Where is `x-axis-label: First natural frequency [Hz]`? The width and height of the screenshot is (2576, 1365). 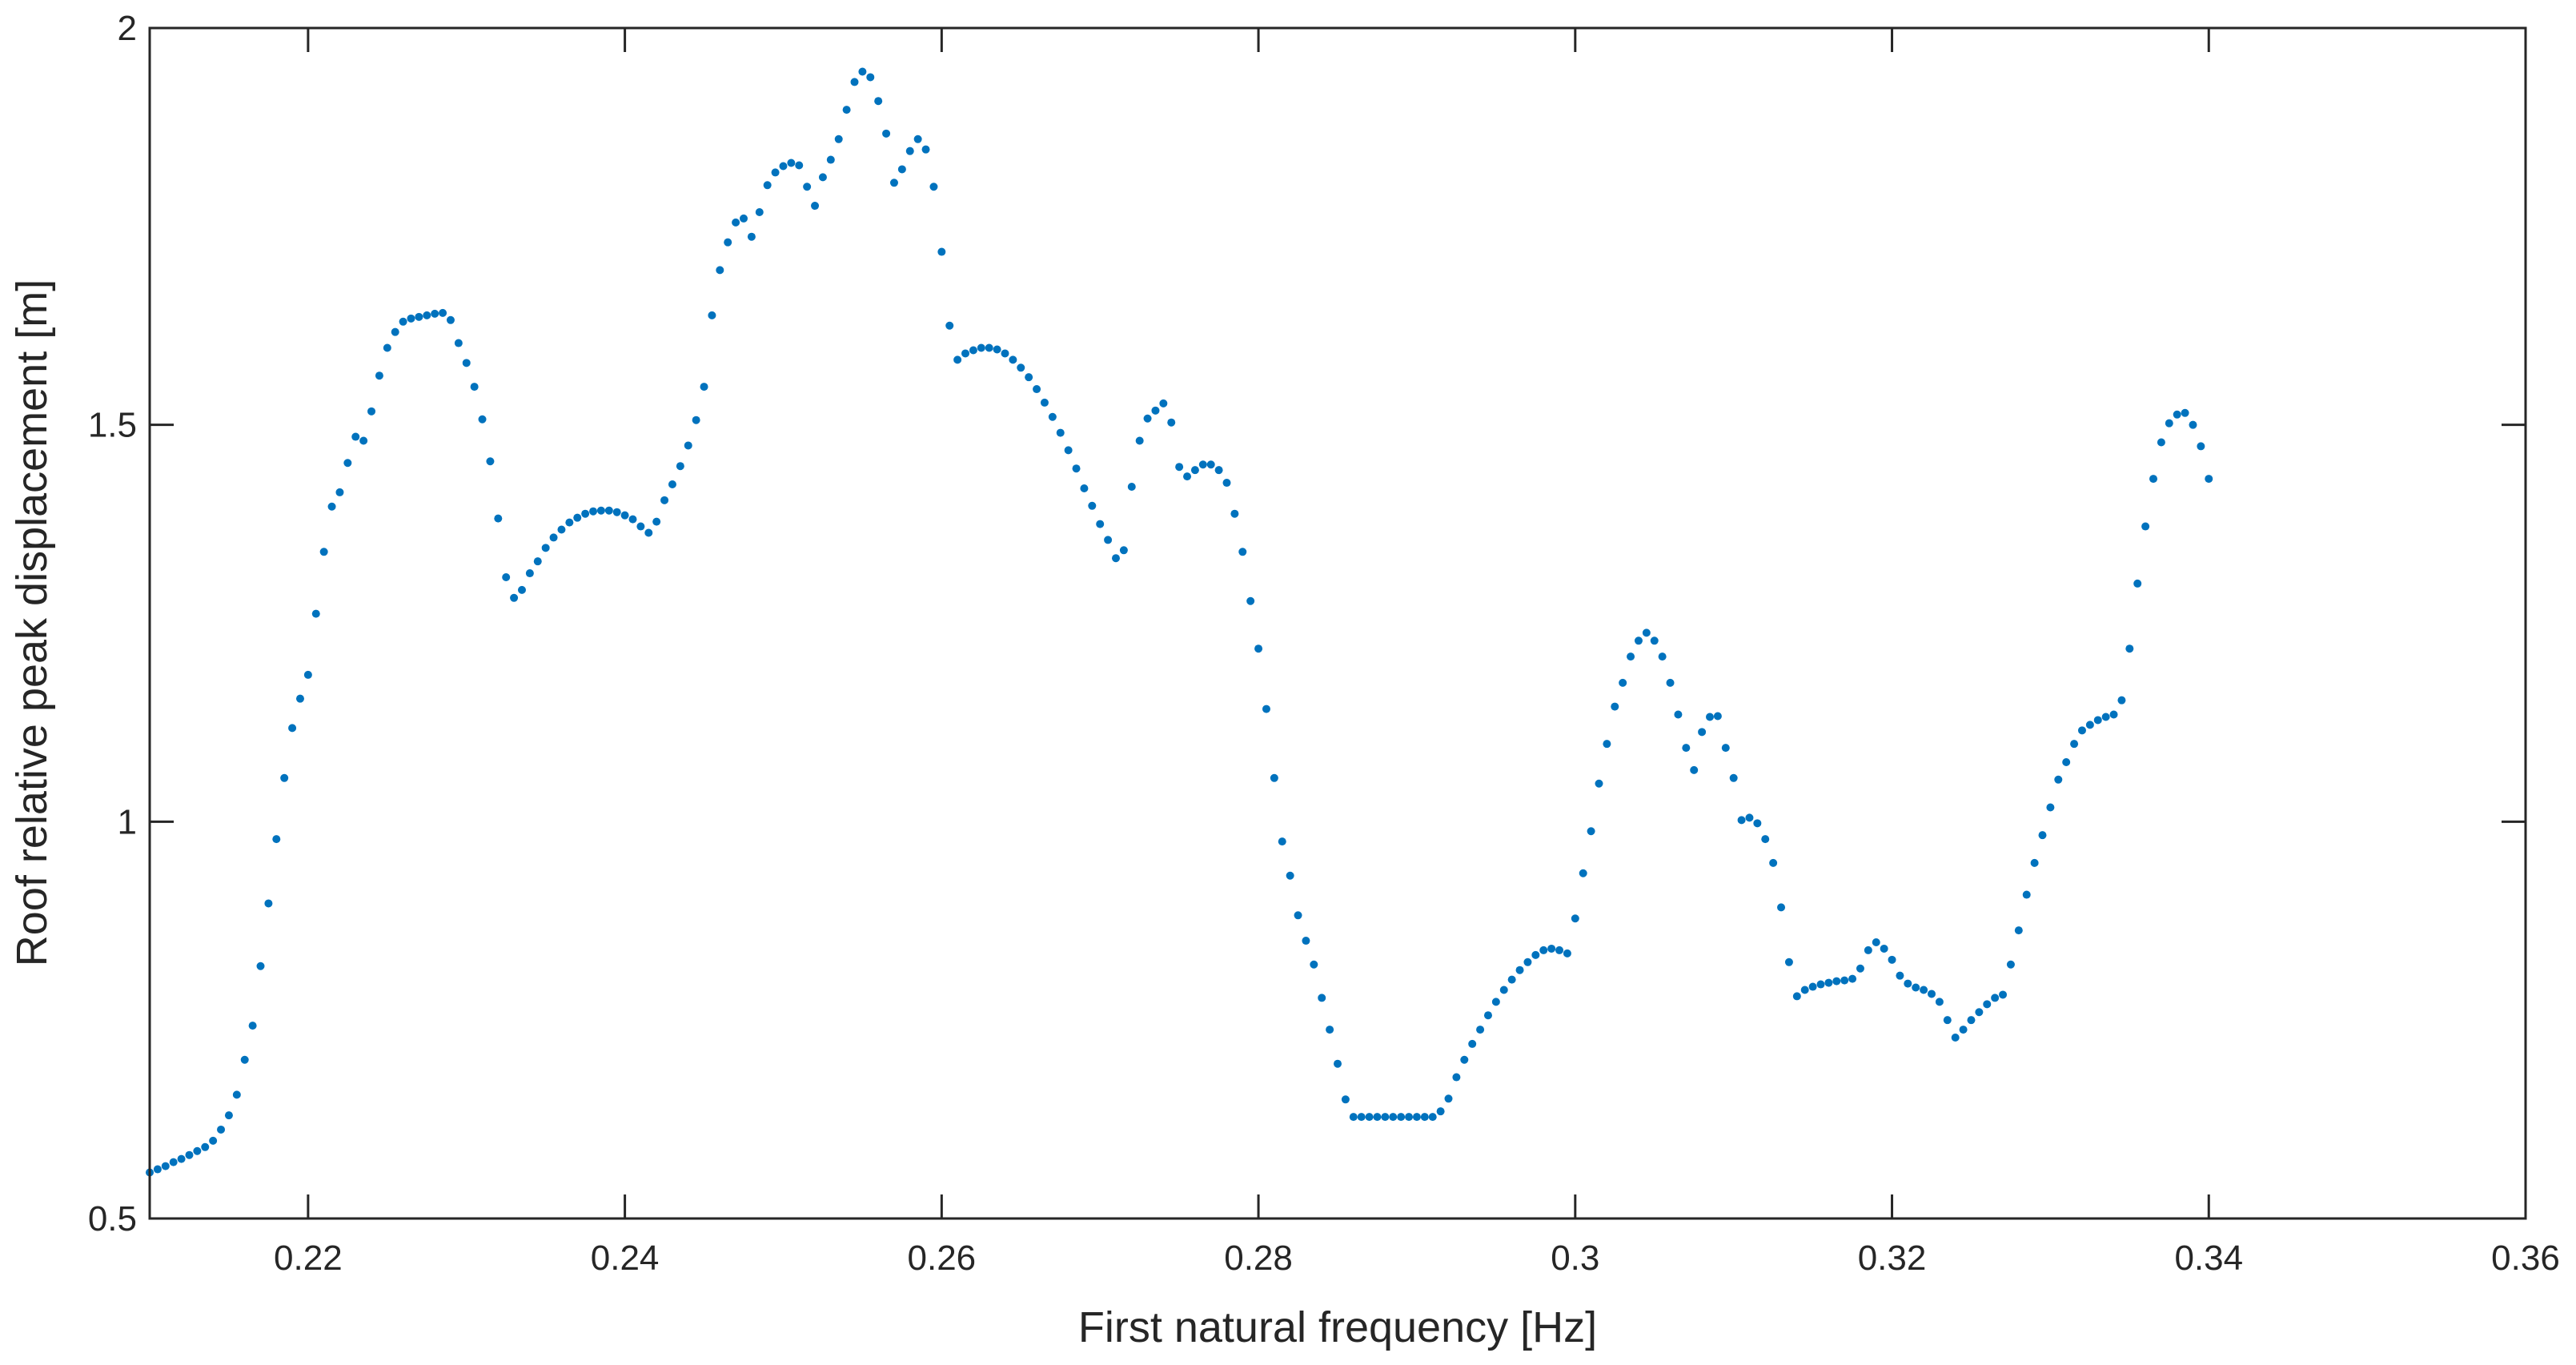 x-axis-label: First natural frequency [Hz] is located at coordinates (1337, 1327).